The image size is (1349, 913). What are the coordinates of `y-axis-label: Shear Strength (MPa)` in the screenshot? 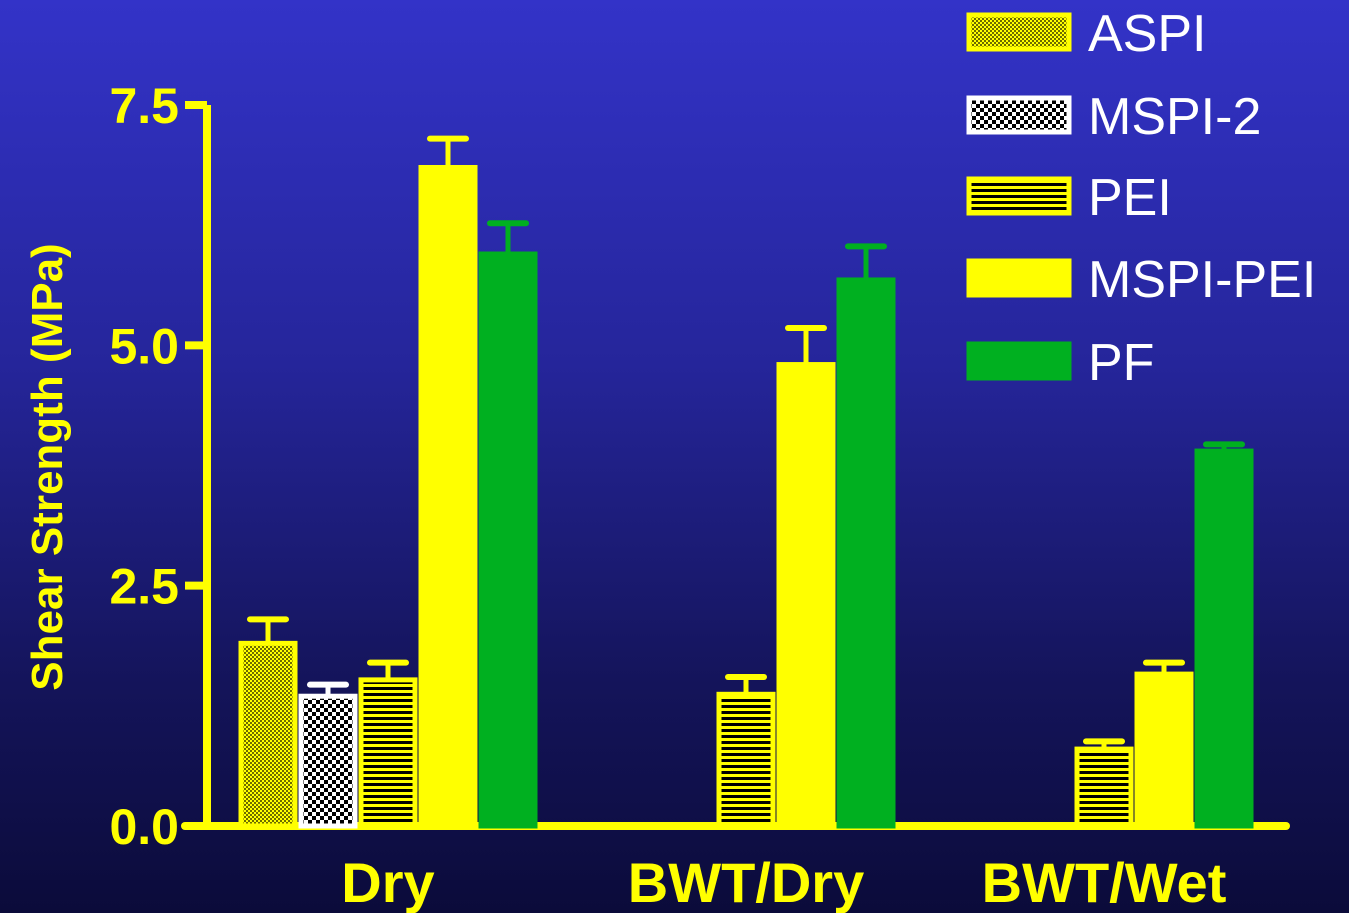 It's located at (47, 466).